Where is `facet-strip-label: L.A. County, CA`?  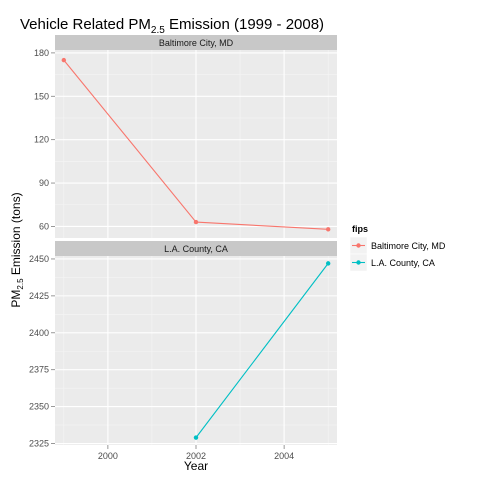 facet-strip-label: L.A. County, CA is located at coordinates (196, 249).